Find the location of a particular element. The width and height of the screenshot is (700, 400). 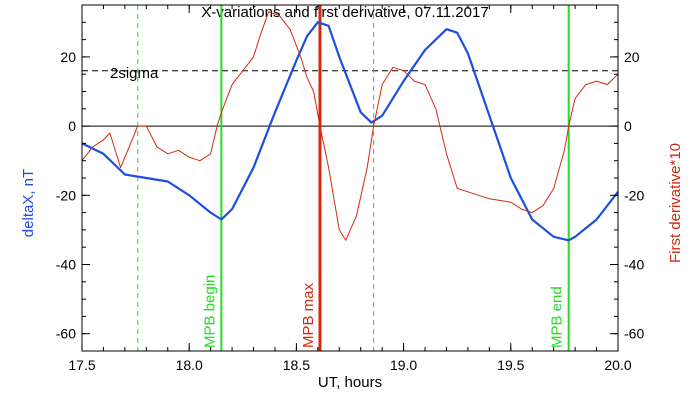

mpb-end-label: MPB end is located at coordinates (557, 317).